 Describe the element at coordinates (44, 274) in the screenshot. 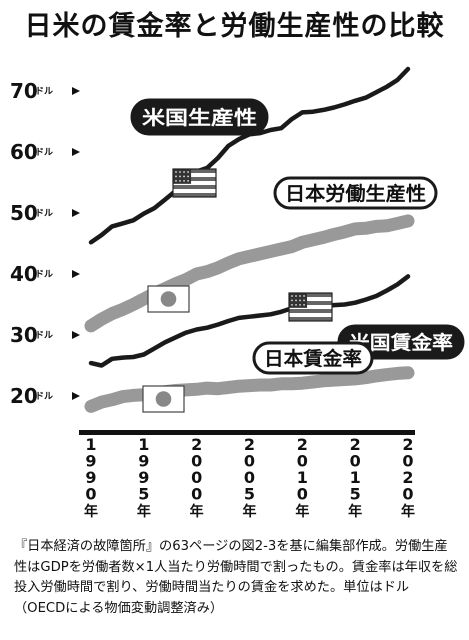

I see `y-tick-unit-40: ドル` at that location.